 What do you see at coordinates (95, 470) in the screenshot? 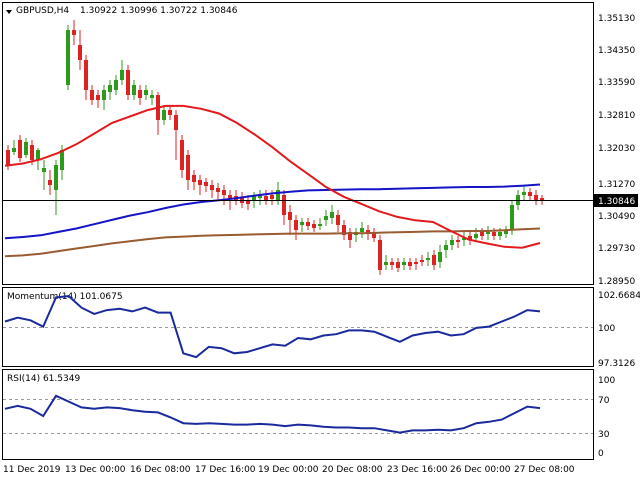
I see `time-label: 13 Dec 00:00` at bounding box center [95, 470].